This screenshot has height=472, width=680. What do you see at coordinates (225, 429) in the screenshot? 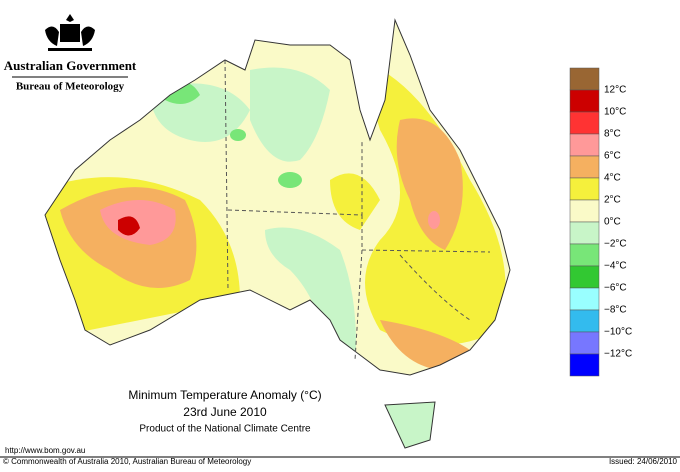
I see `map-product: Product of the National Climate Centre` at bounding box center [225, 429].